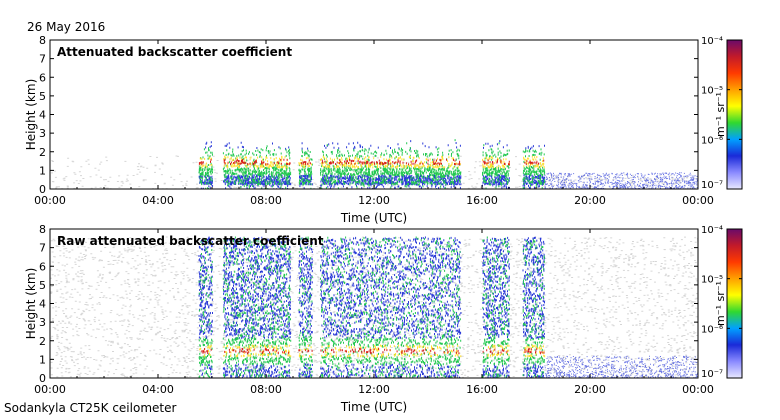  What do you see at coordinates (190, 241) in the screenshot?
I see `chart-title: Raw attenuated backscatter coefficient` at bounding box center [190, 241].